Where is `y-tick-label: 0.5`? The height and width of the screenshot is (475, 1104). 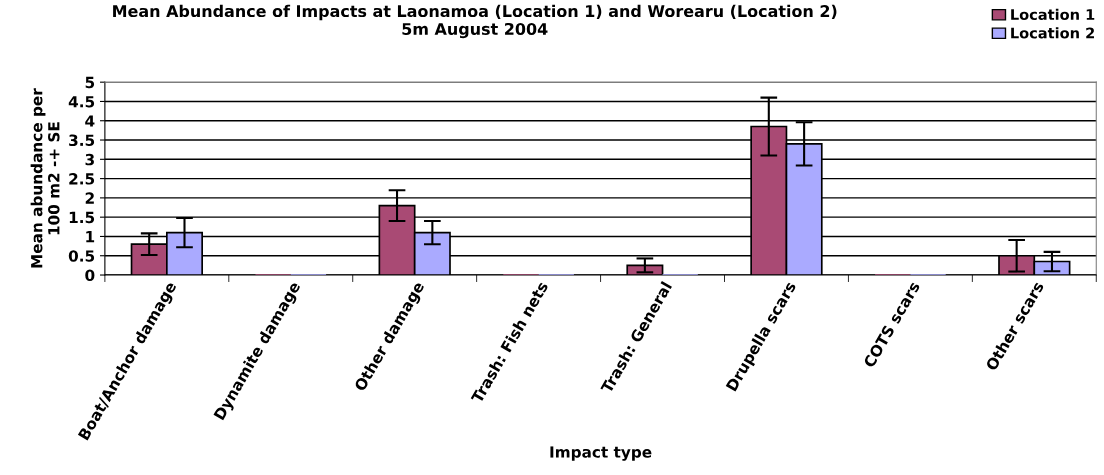 y-tick-label: 0.5 is located at coordinates (81, 256).